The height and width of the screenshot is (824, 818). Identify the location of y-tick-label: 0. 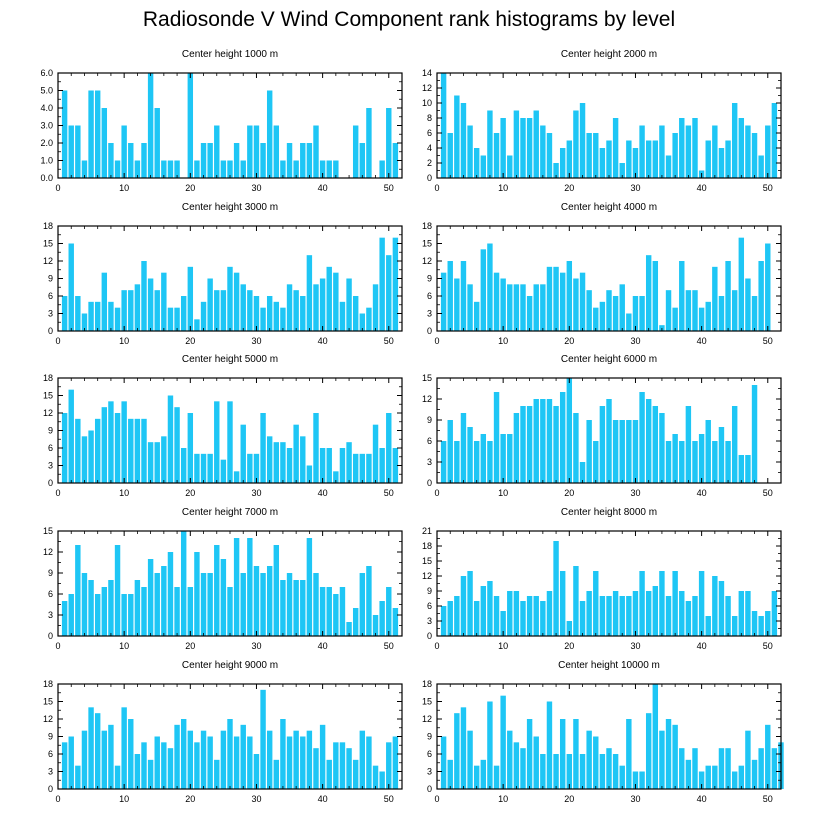
(429, 483).